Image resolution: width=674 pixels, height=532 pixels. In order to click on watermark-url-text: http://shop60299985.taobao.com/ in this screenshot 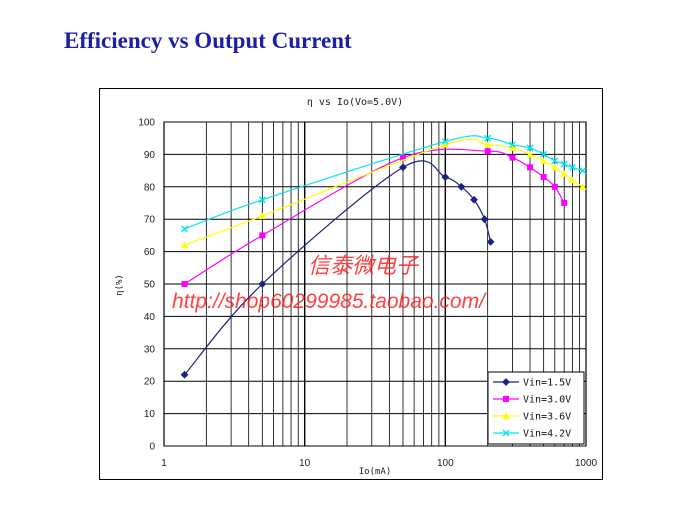, I will do `click(329, 301)`.